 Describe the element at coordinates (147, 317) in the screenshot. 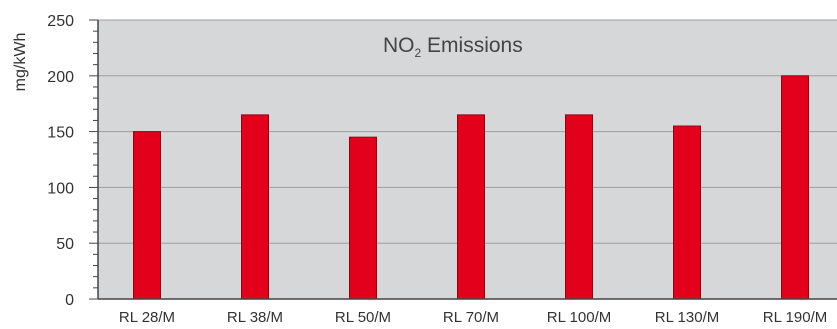

I see `x-tick-label: RL 28/M` at that location.